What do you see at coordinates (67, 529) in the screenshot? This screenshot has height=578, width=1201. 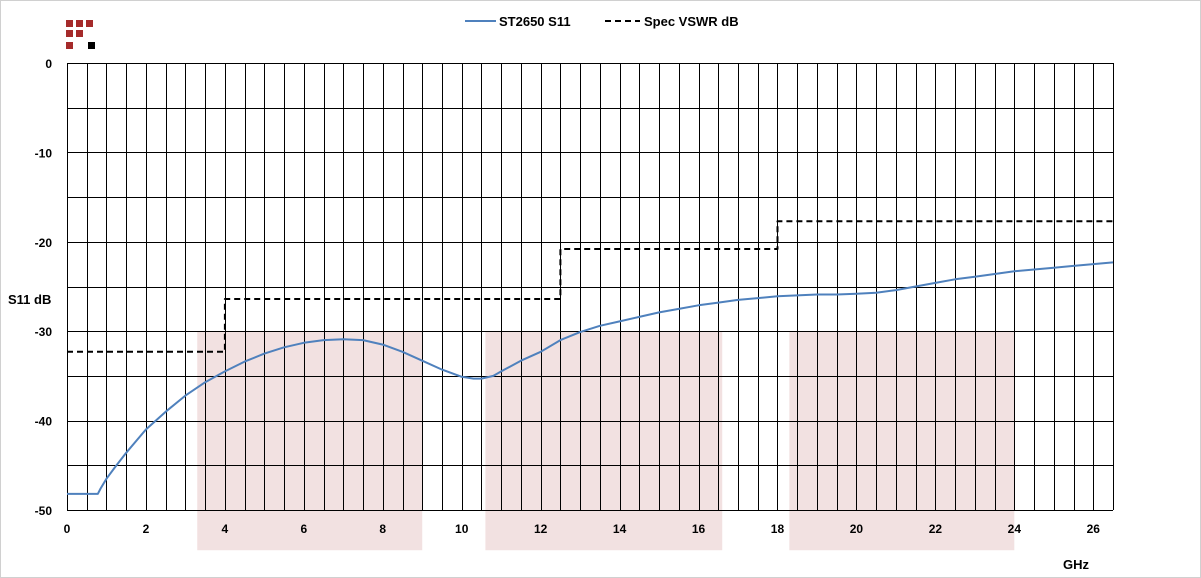 I see `x-tick-label: 0` at bounding box center [67, 529].